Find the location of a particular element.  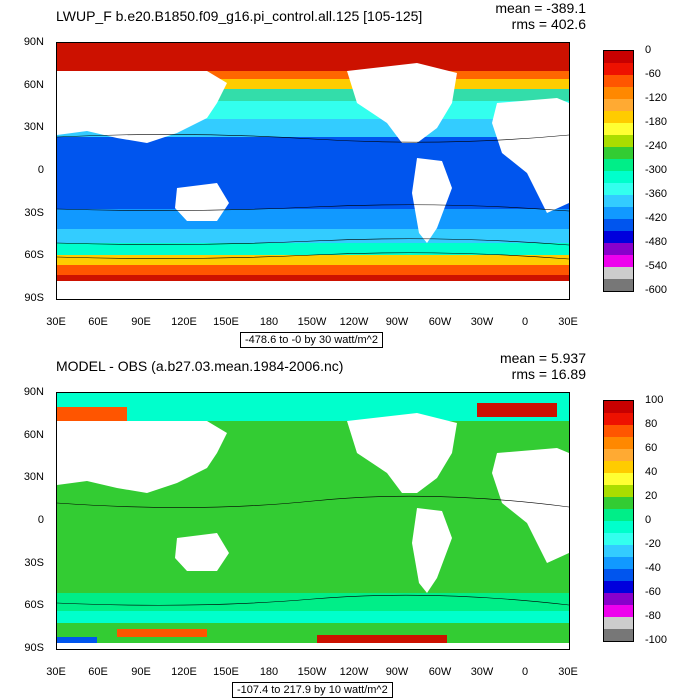

mean-stat: mean = -389.1 is located at coordinates (540, 8).